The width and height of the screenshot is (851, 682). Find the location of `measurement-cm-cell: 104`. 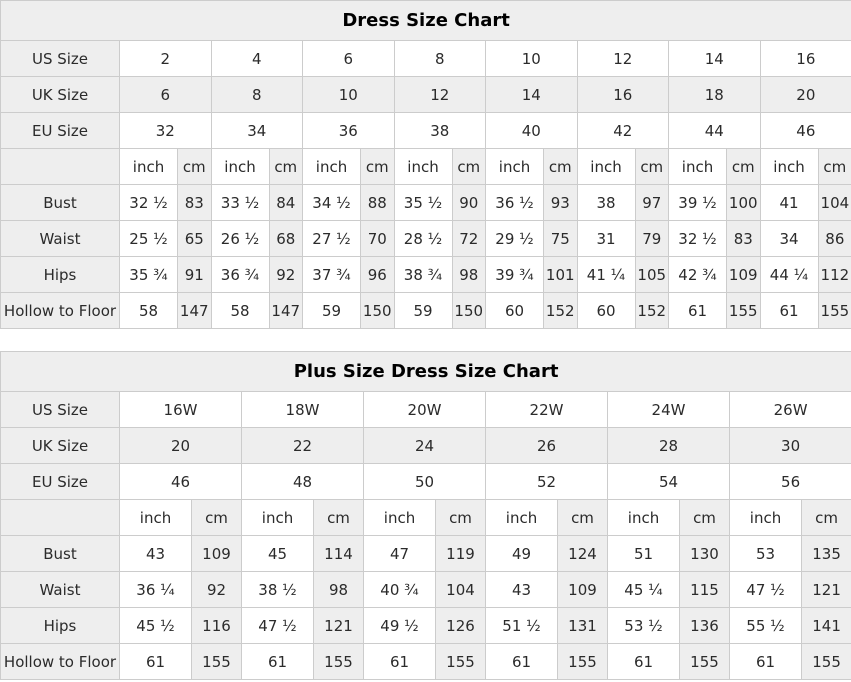

measurement-cm-cell: 104 is located at coordinates (460, 589).